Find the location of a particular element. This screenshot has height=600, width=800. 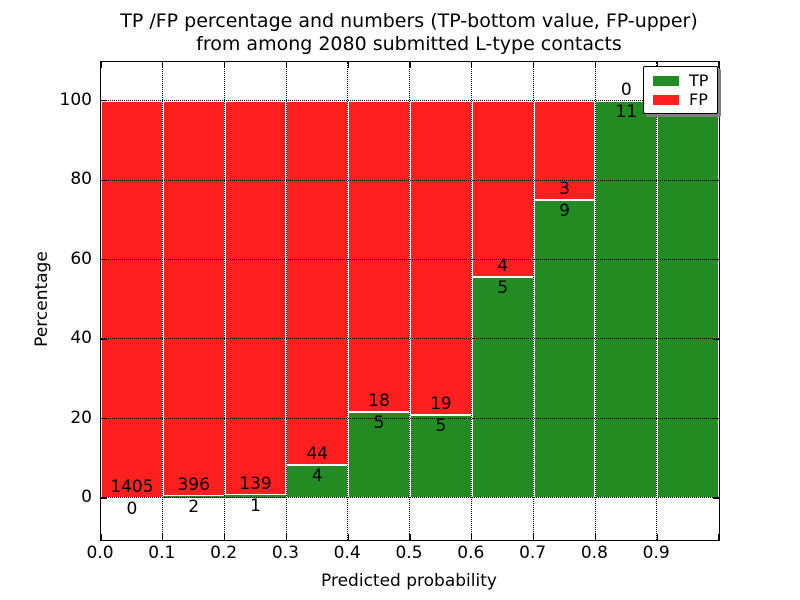

bar-label-fp: 18 is located at coordinates (379, 400).